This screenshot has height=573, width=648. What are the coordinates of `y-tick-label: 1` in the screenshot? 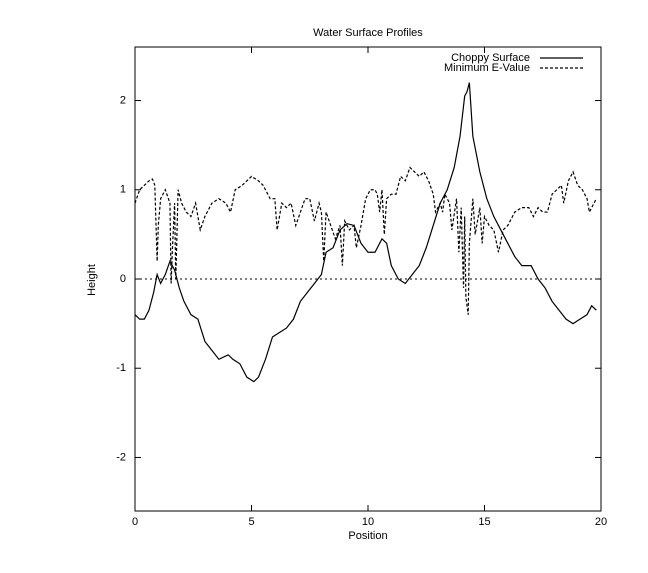 It's located at (123, 190).